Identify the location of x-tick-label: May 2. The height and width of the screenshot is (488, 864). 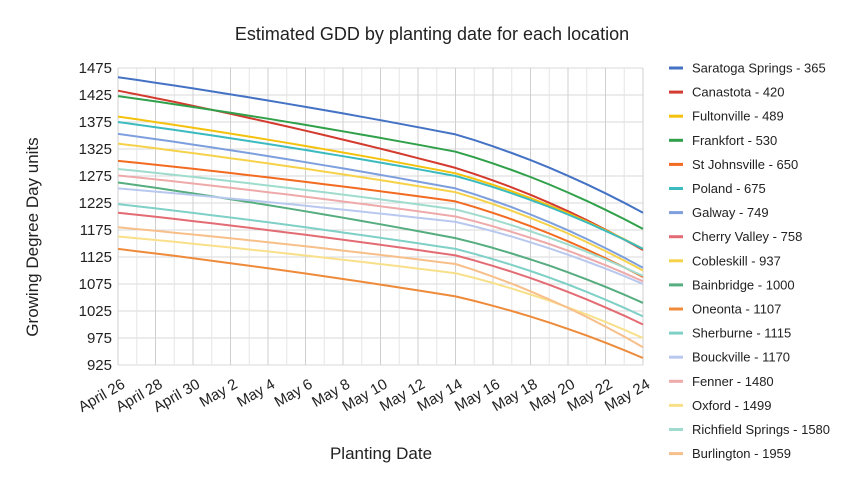
(219, 393).